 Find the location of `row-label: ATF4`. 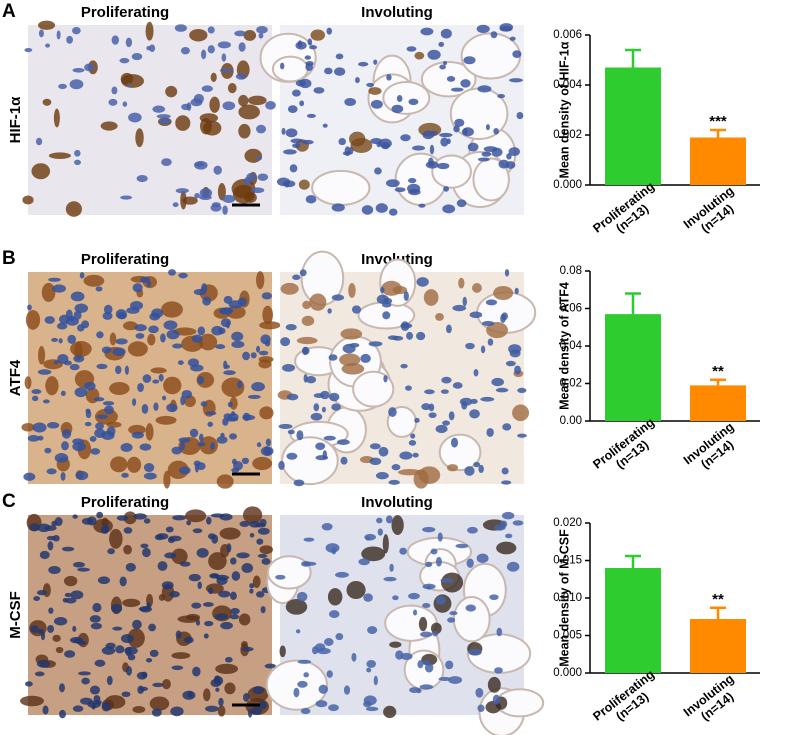

row-label: ATF4 is located at coordinates (15, 377).